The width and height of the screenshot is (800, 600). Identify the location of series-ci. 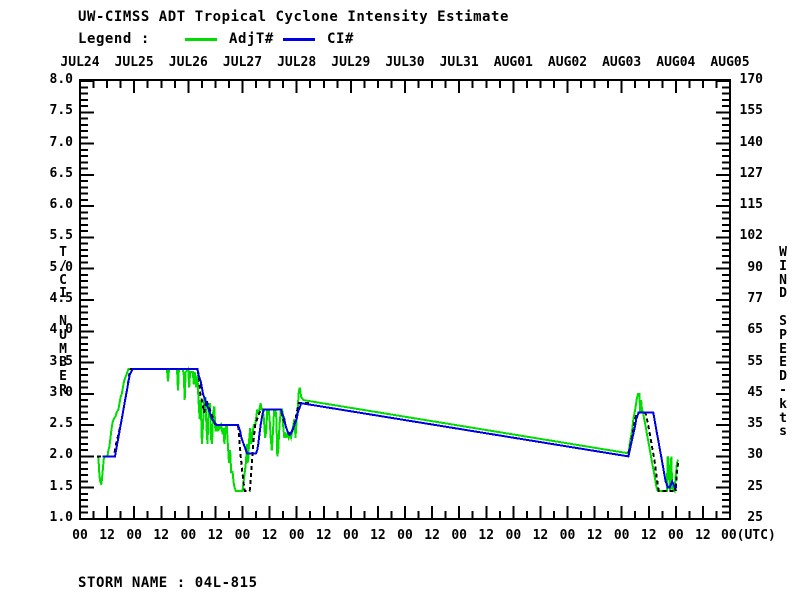
(389, 428).